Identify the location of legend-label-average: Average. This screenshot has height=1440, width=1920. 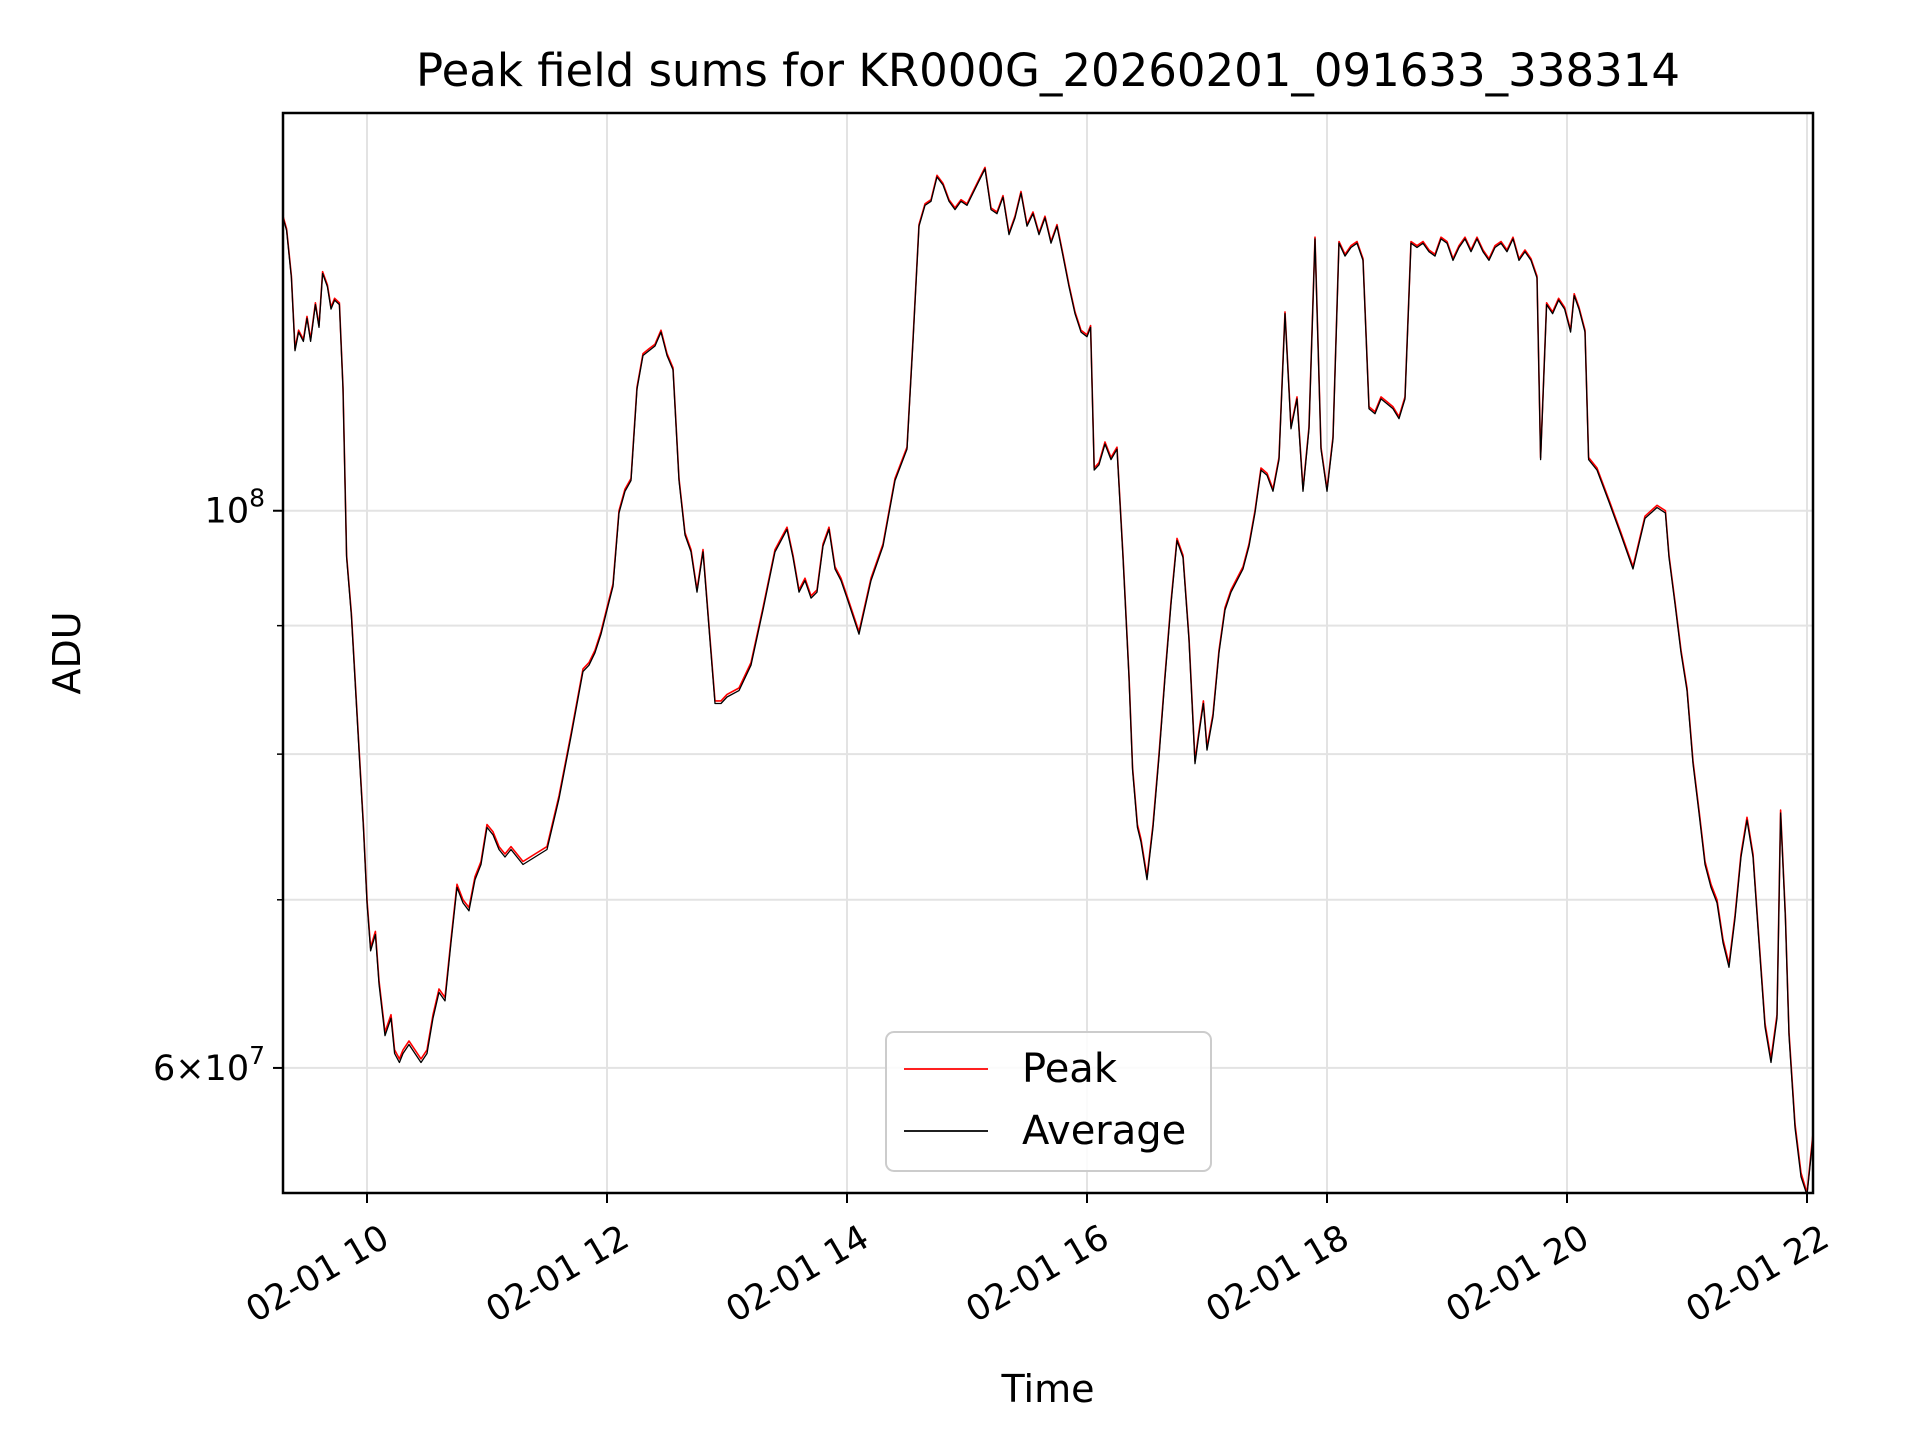
(1104, 1131).